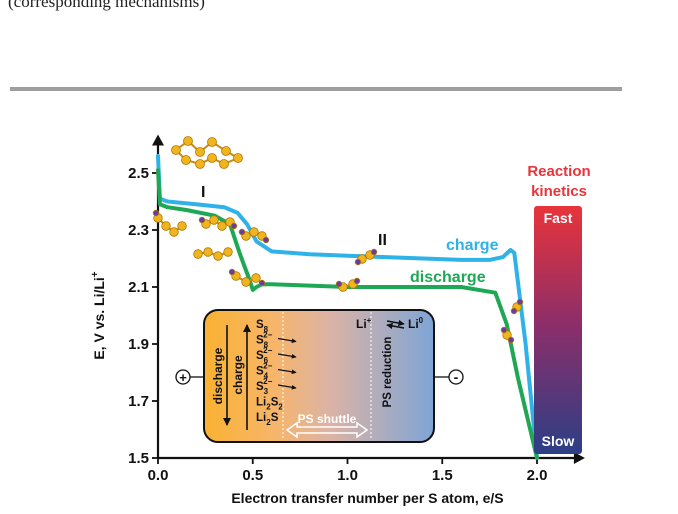 Image resolution: width=678 pixels, height=514 pixels. Describe the element at coordinates (264, 340) in the screenshot. I see `species-label: S82−` at that location.